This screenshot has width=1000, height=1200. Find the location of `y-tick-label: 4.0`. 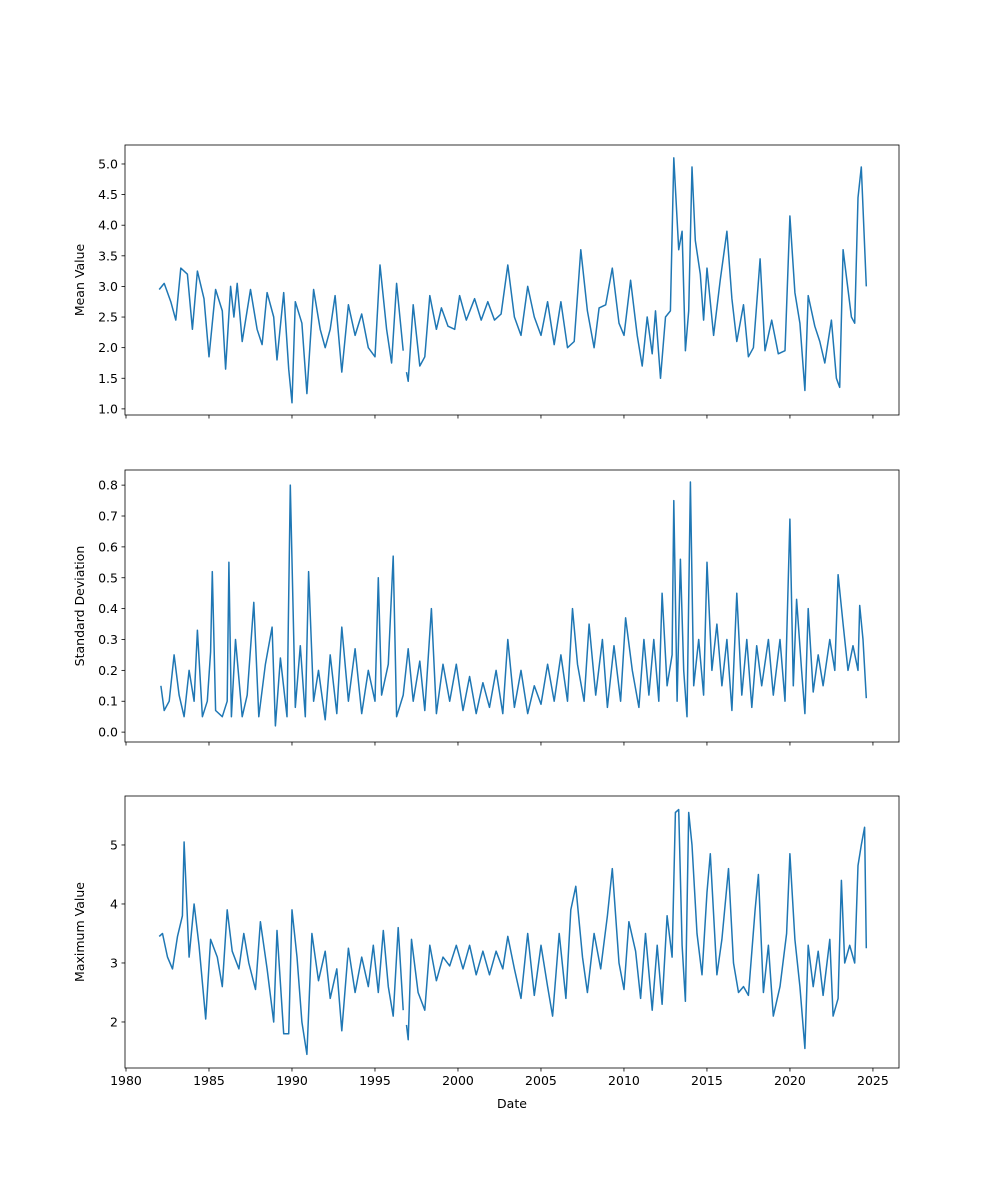

y-tick-label: 4.0 is located at coordinates (108, 225).